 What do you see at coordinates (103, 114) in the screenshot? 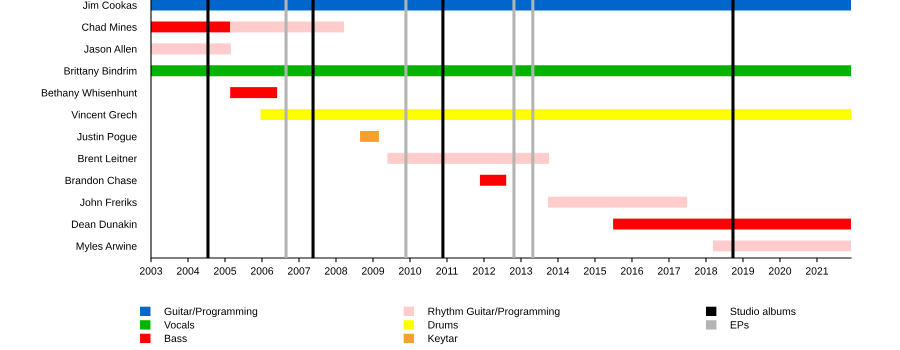
I see `y-tick-label: Vincent Grech` at bounding box center [103, 114].